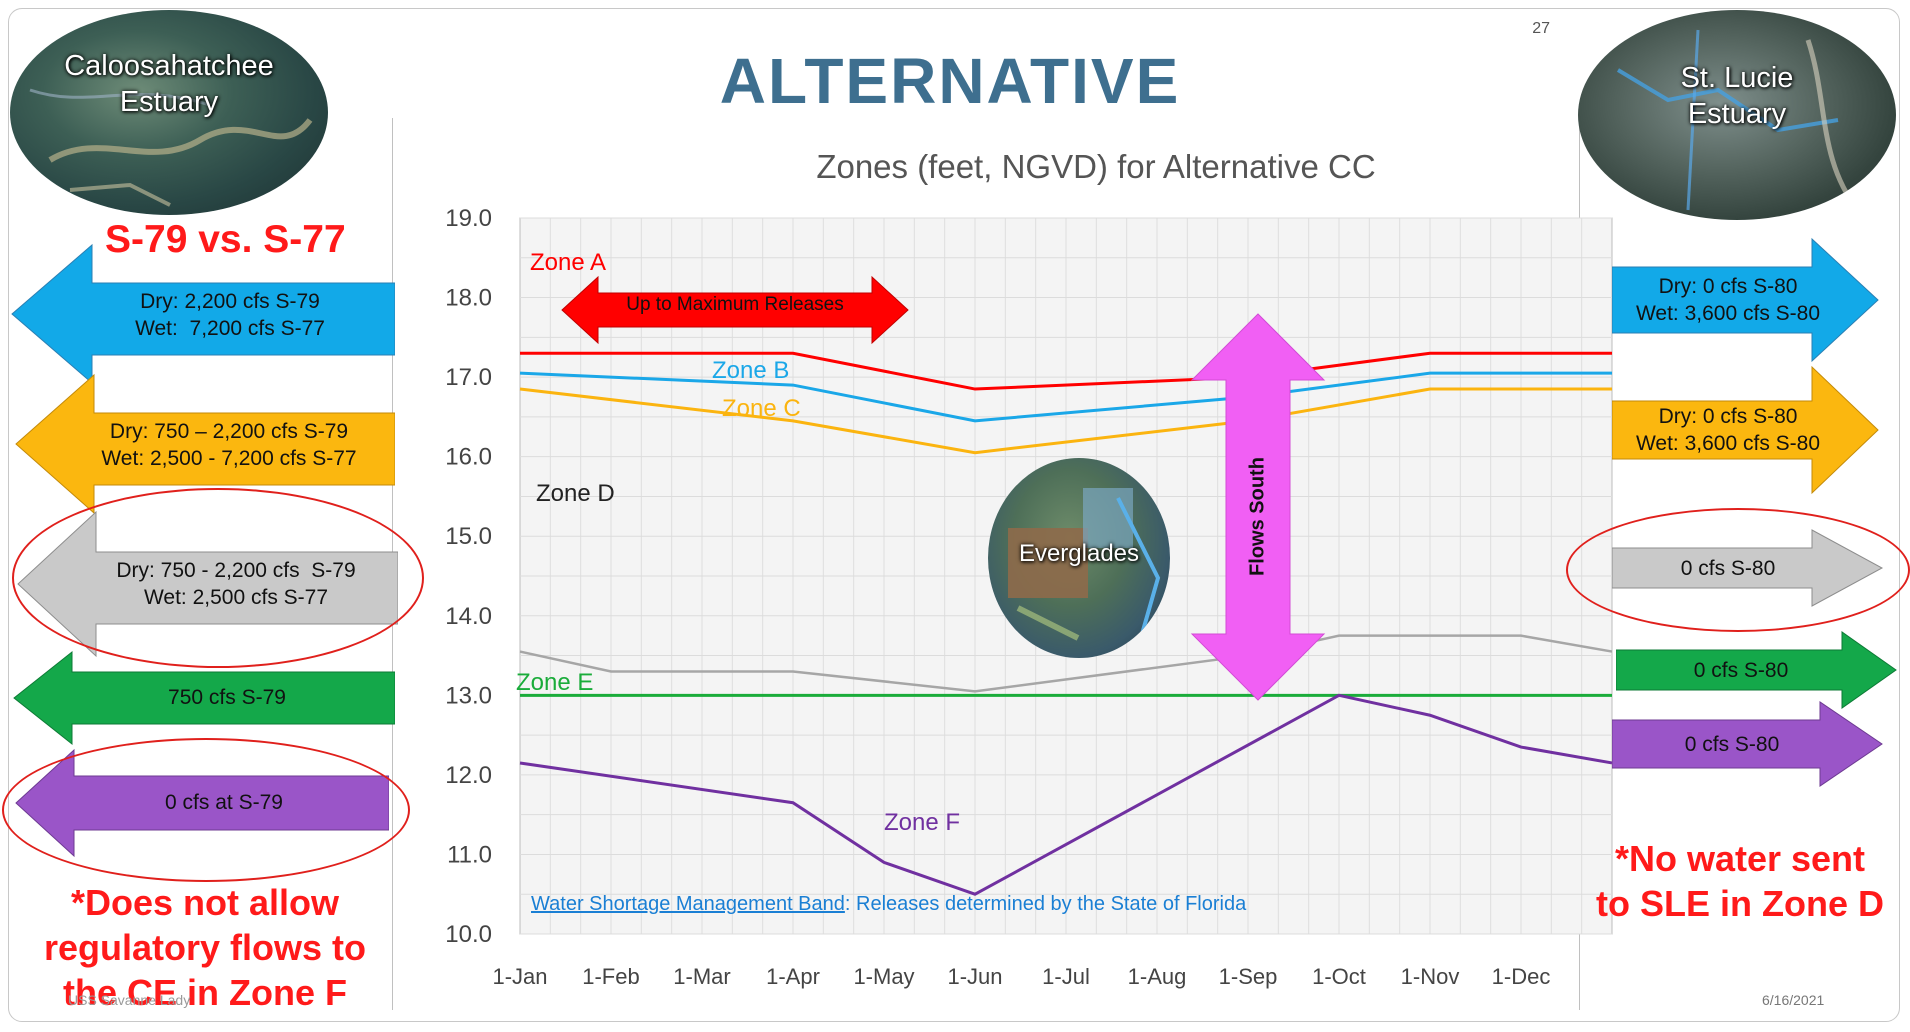  What do you see at coordinates (227, 697) in the screenshot?
I see `left-arrow-zone-e-text: 750 cfs S-79` at bounding box center [227, 697].